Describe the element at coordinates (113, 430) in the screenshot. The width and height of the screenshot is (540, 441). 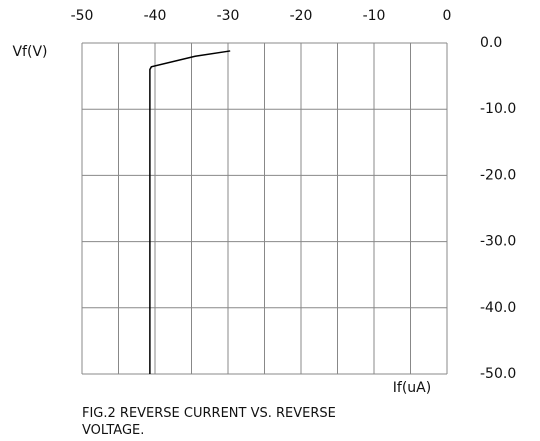
I see `caption-line: VOLTAGE.` at that location.